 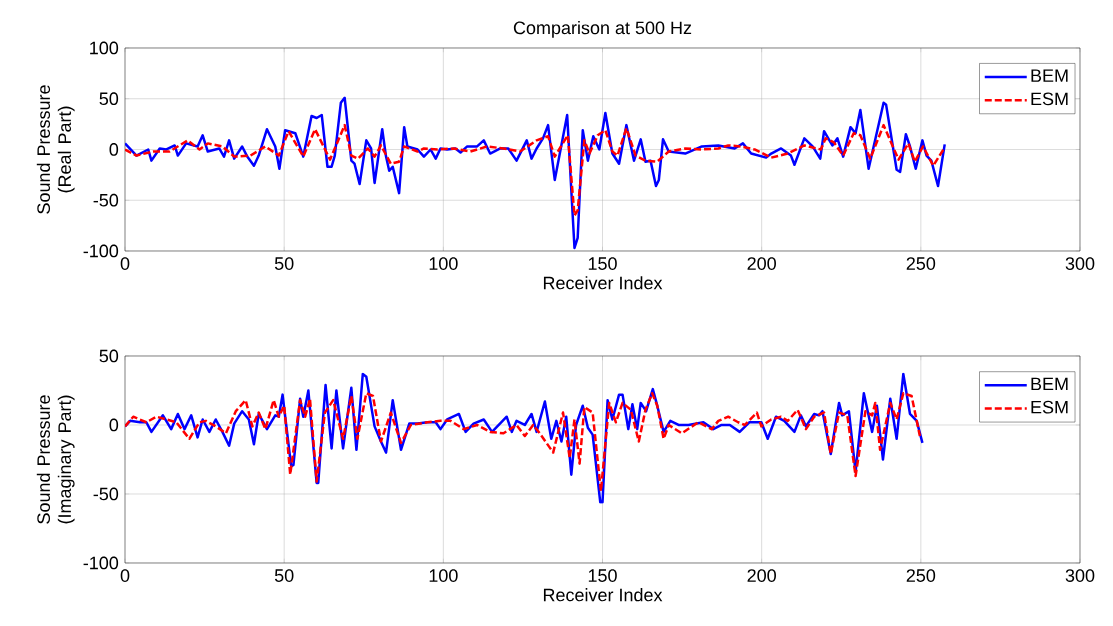 What do you see at coordinates (55, 459) in the screenshot?
I see `y-axis-title: Sound Pressure (Imaginary Part)` at bounding box center [55, 459].